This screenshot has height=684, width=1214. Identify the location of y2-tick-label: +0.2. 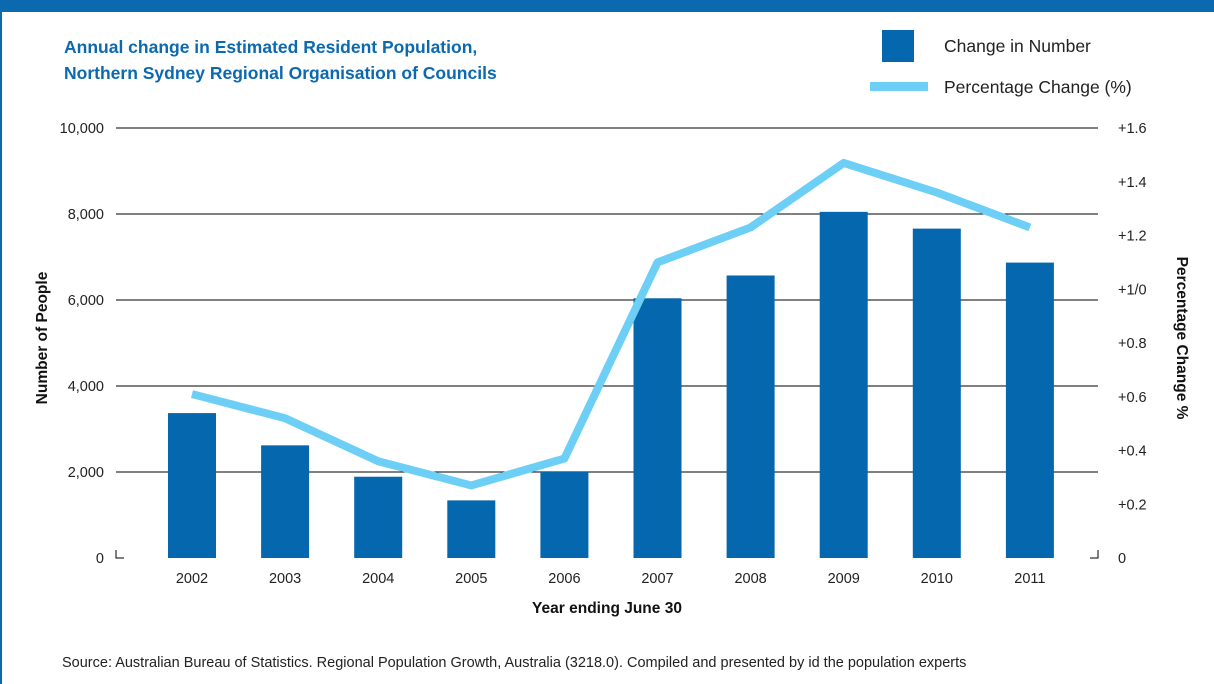
(1132, 505).